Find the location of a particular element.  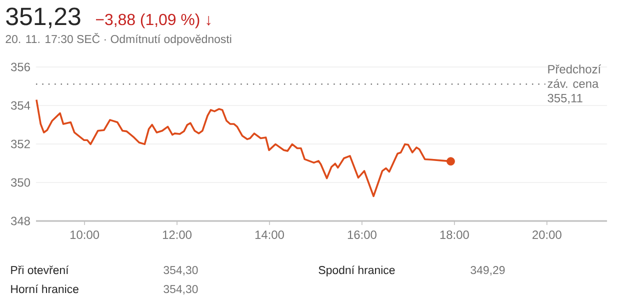

text: Horní hranice is located at coordinates (44, 289).